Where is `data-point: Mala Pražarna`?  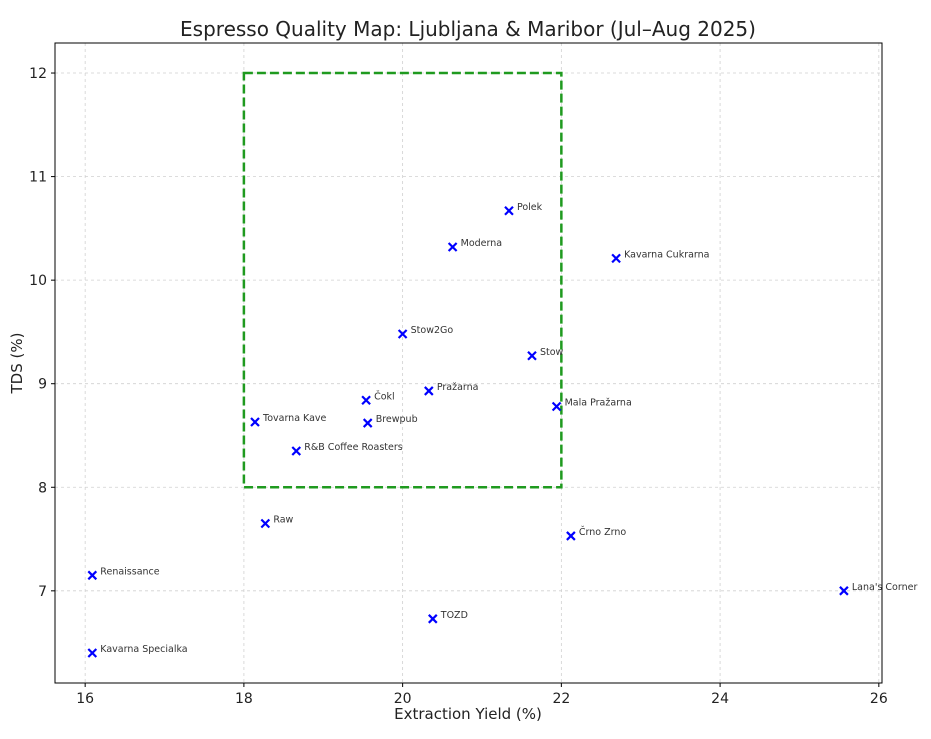
data-point: Mala Pražarna is located at coordinates (591, 404).